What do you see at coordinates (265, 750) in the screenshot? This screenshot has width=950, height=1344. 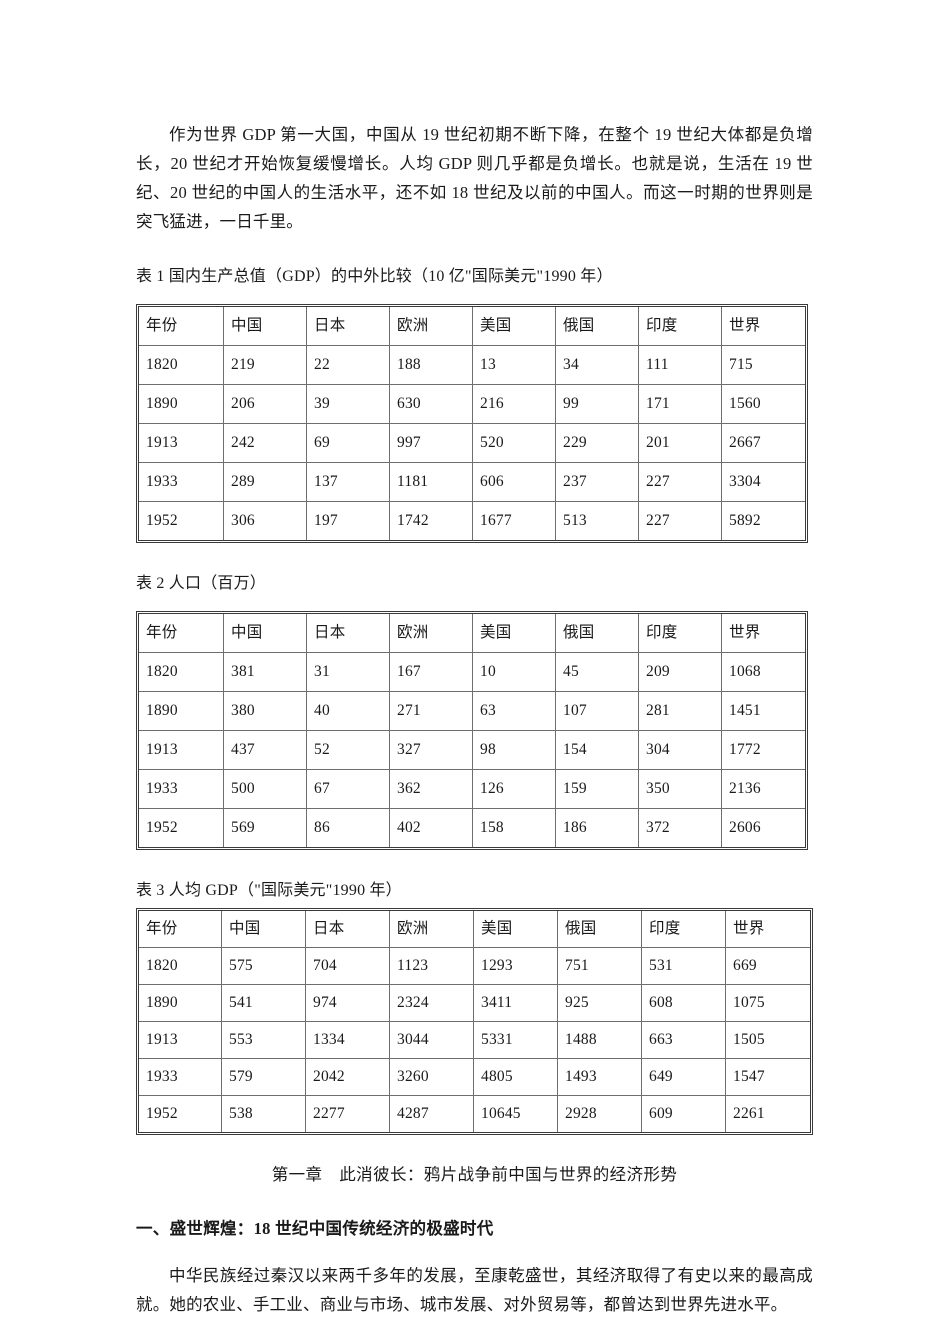 I see `table-cell: 437` at bounding box center [265, 750].